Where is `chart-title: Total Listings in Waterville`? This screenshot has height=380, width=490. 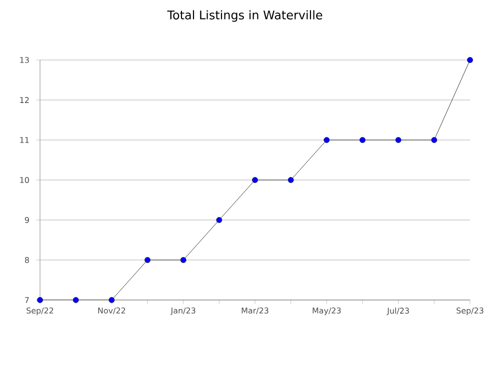 chart-title: Total Listings in Waterville is located at coordinates (244, 16).